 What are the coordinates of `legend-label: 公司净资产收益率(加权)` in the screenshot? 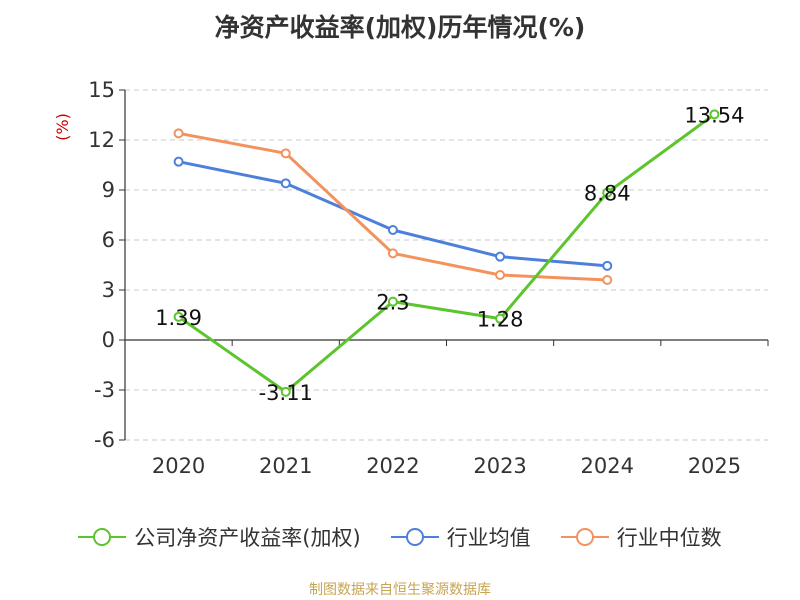 It's located at (247, 538).